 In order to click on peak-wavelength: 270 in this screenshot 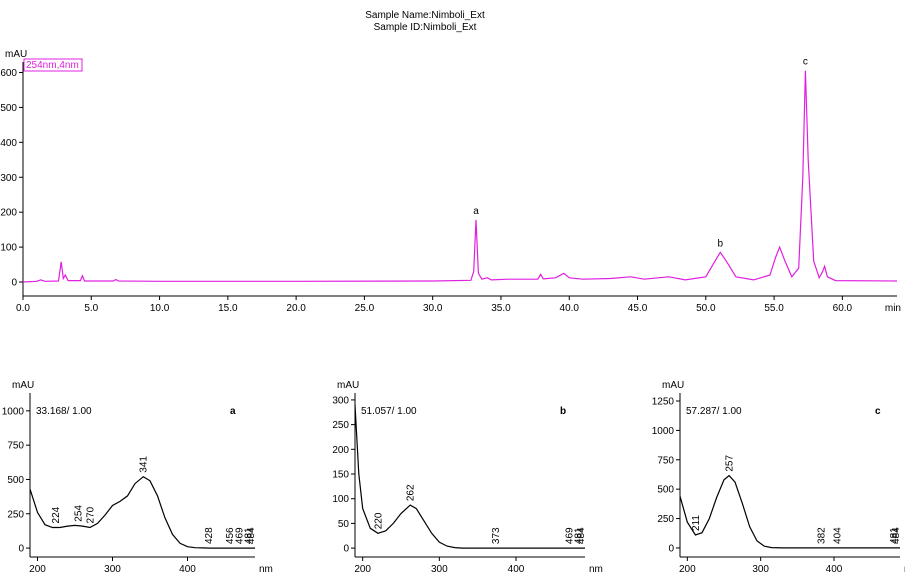, I will do `click(91, 514)`.